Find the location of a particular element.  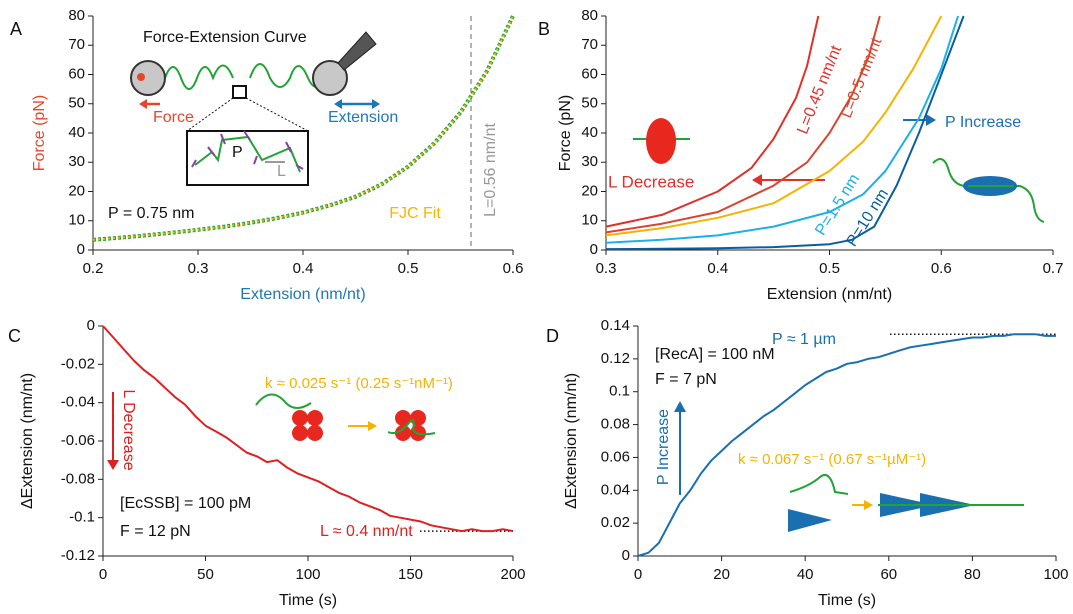

annotation: [EcSSB] = 100 pM is located at coordinates (185, 503).